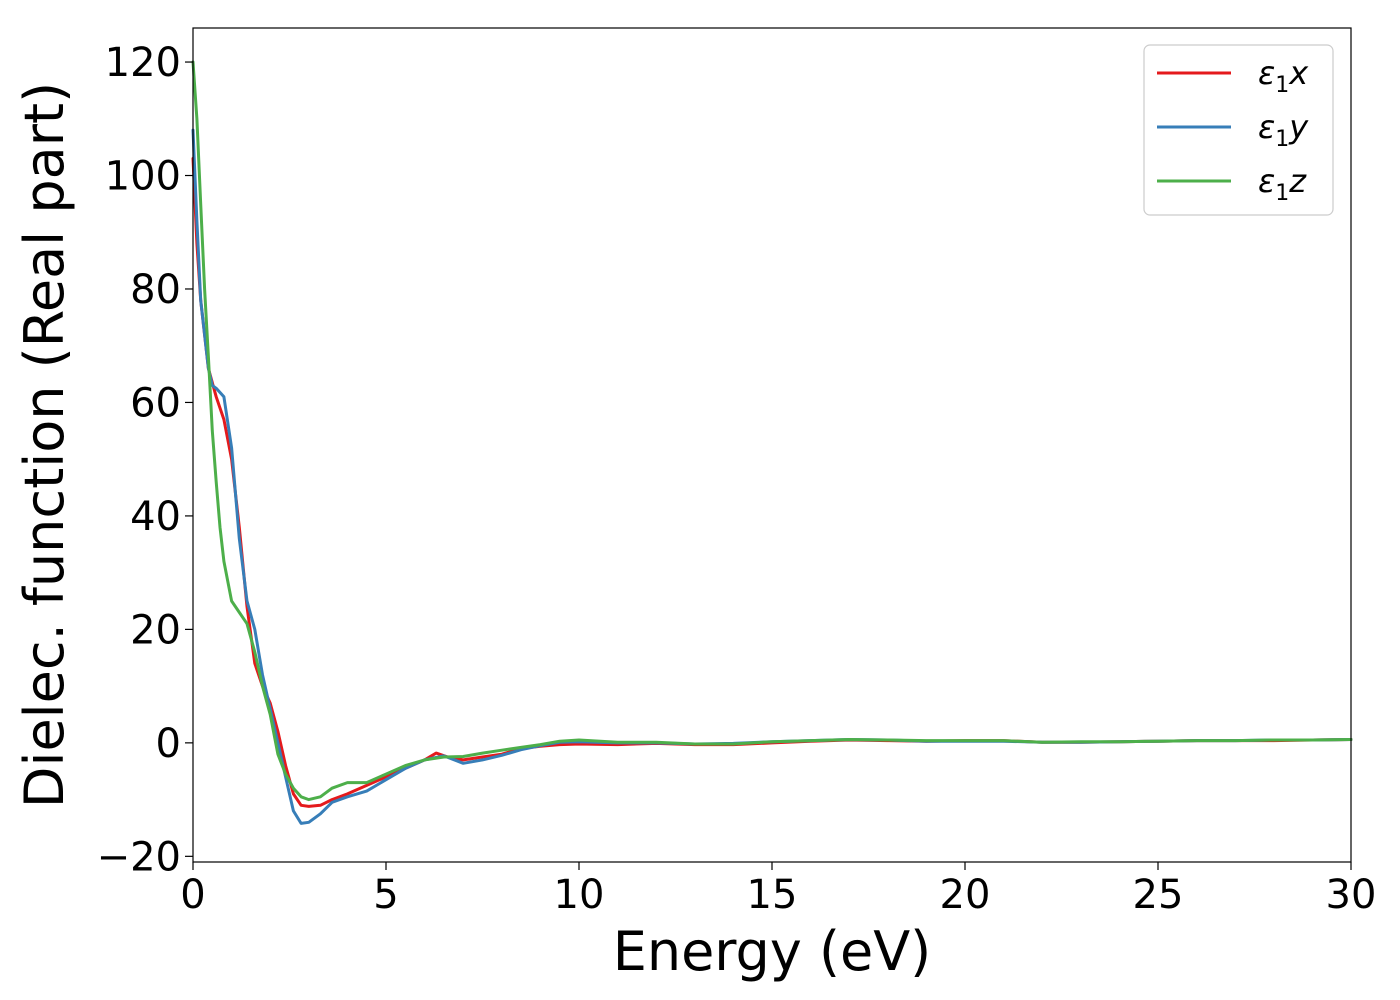  Describe the element at coordinates (168, 744) in the screenshot. I see `y-tick-label: 0` at that location.